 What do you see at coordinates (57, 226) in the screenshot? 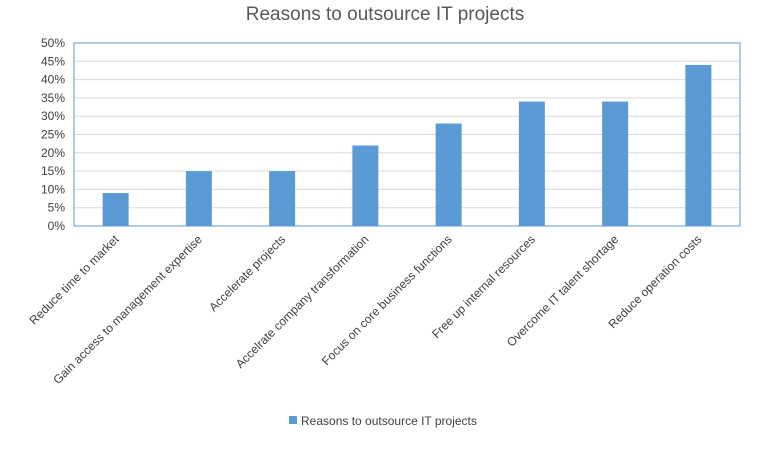
I see `y-tick-label: 0%` at bounding box center [57, 226].